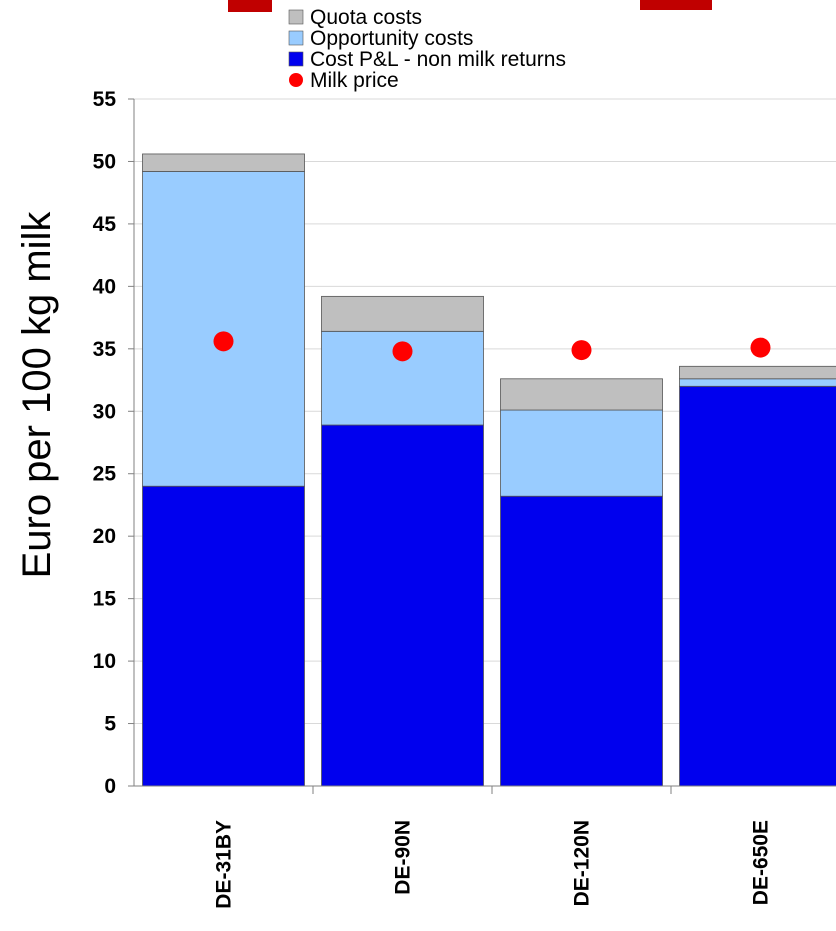 The height and width of the screenshot is (931, 836). Describe the element at coordinates (250, 6) in the screenshot. I see `title-fragment-left` at that location.